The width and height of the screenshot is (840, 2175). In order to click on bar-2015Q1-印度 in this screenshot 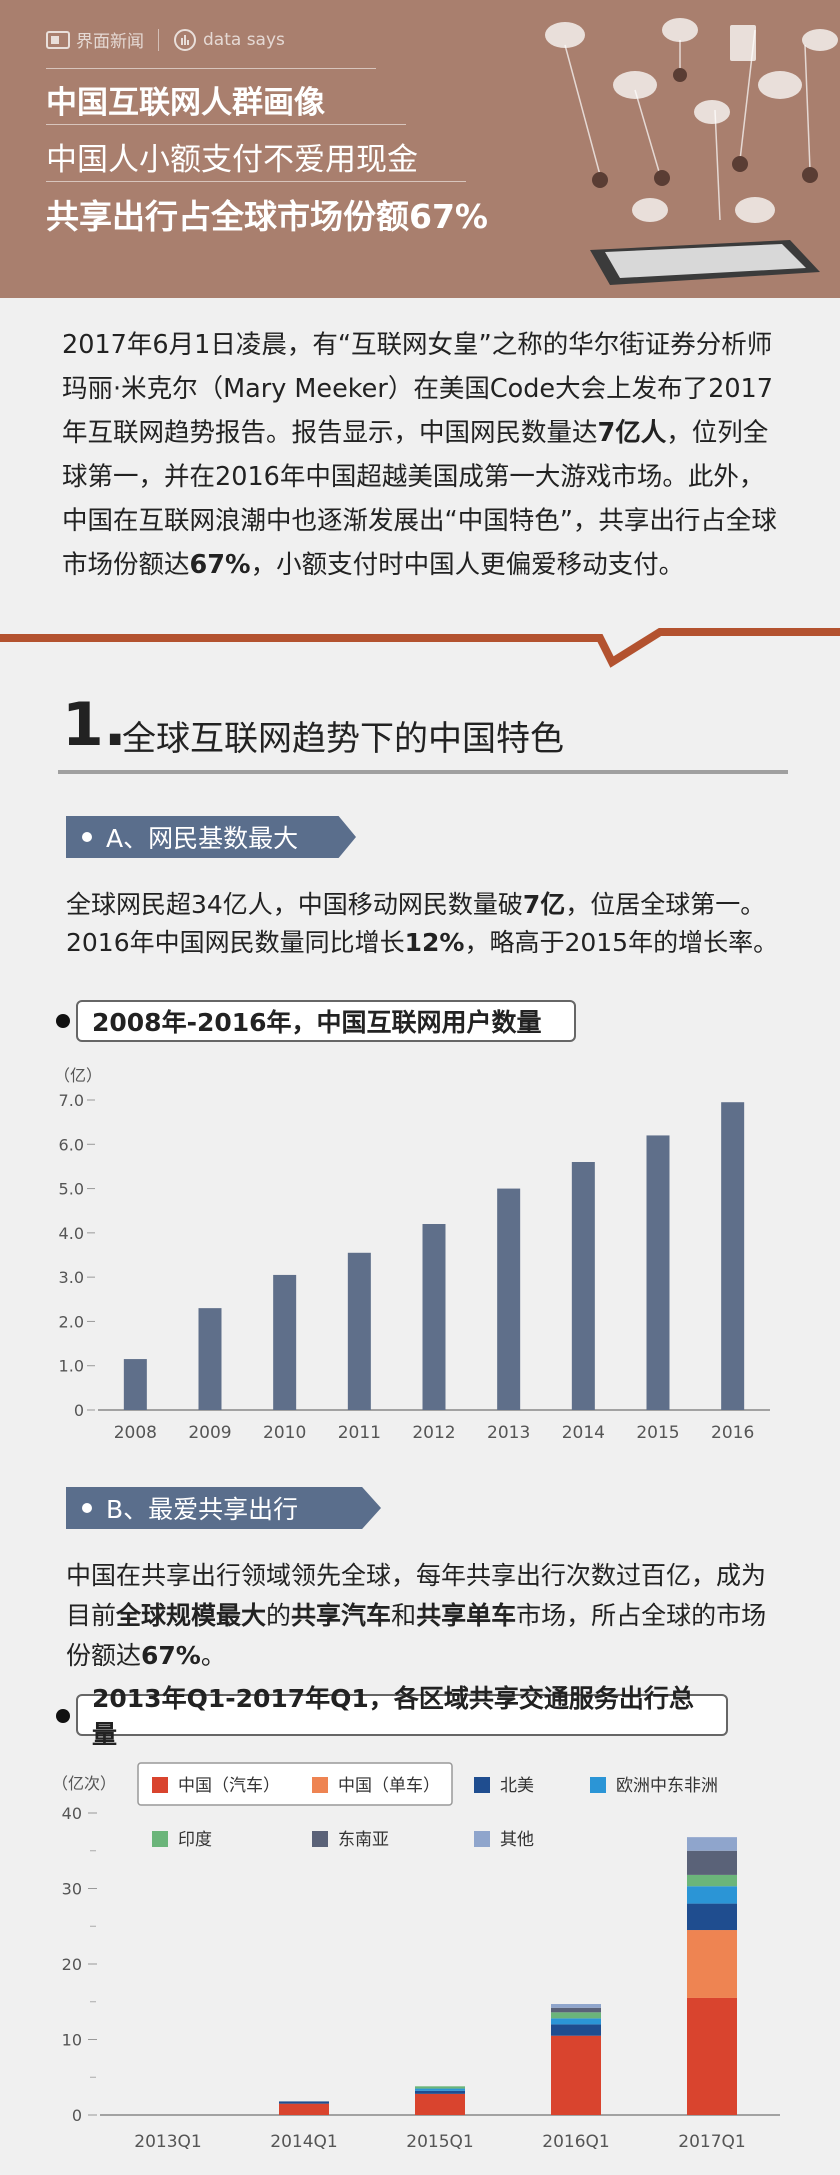, I will do `click(440, 2087)`.